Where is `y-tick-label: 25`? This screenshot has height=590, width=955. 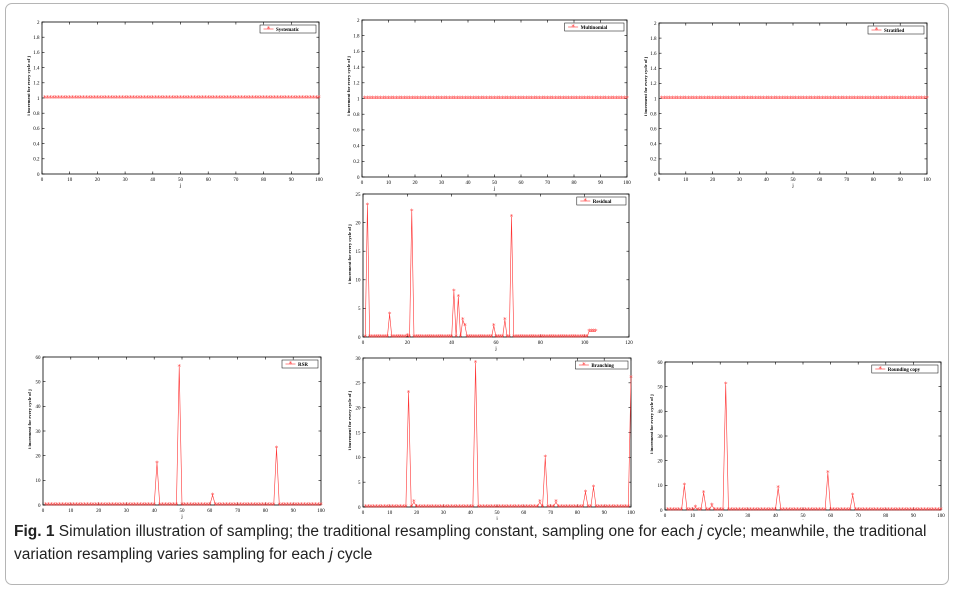 y-tick-label: 25 is located at coordinates (359, 384).